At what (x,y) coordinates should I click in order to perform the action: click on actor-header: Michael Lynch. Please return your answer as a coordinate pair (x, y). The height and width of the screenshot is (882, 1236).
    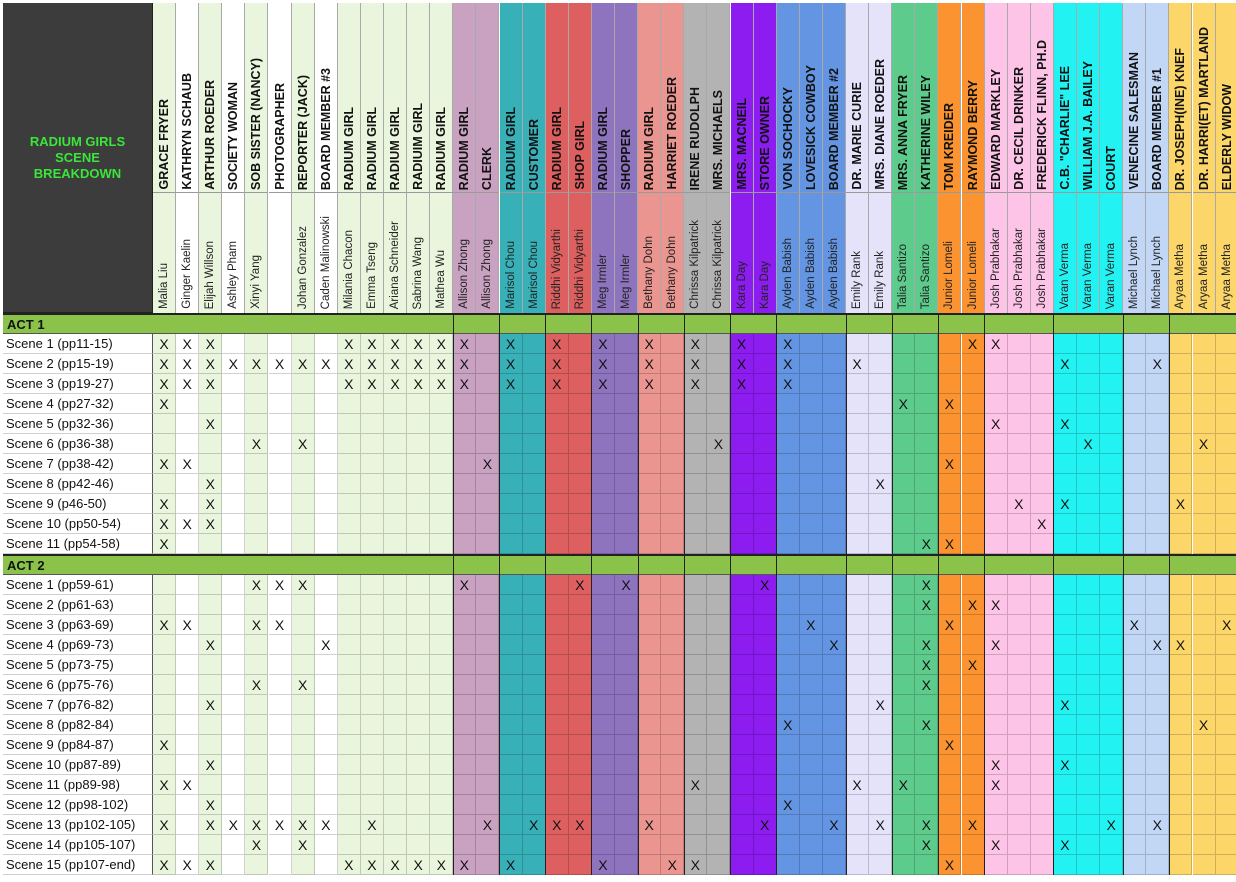
    Looking at the image, I should click on (1135, 253).